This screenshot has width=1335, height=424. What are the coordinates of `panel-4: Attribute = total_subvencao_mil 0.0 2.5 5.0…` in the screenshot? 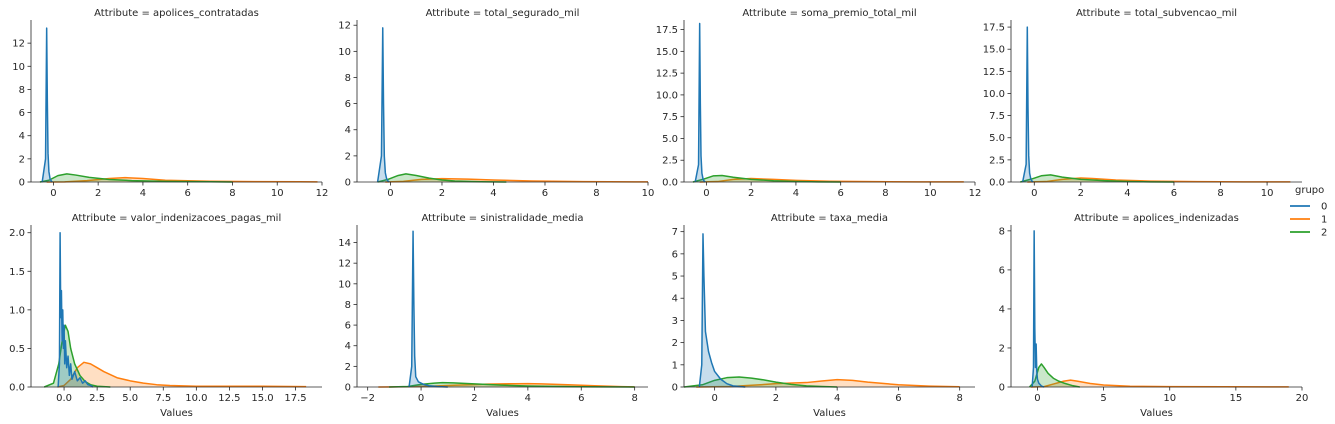 It's located at (1142, 103).